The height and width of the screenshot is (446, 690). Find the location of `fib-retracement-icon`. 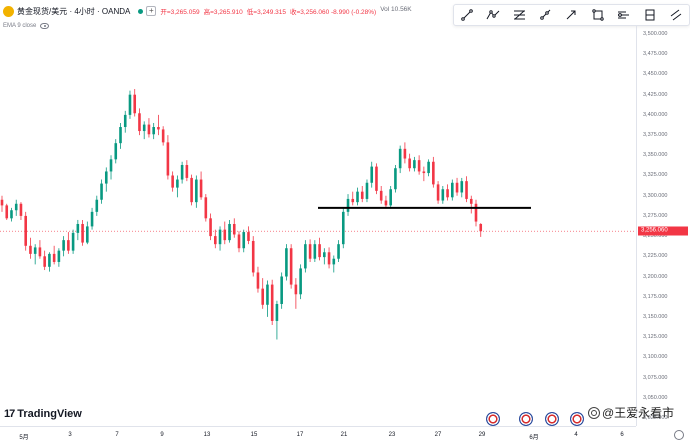

fib-retracement-icon is located at coordinates (519, 15).